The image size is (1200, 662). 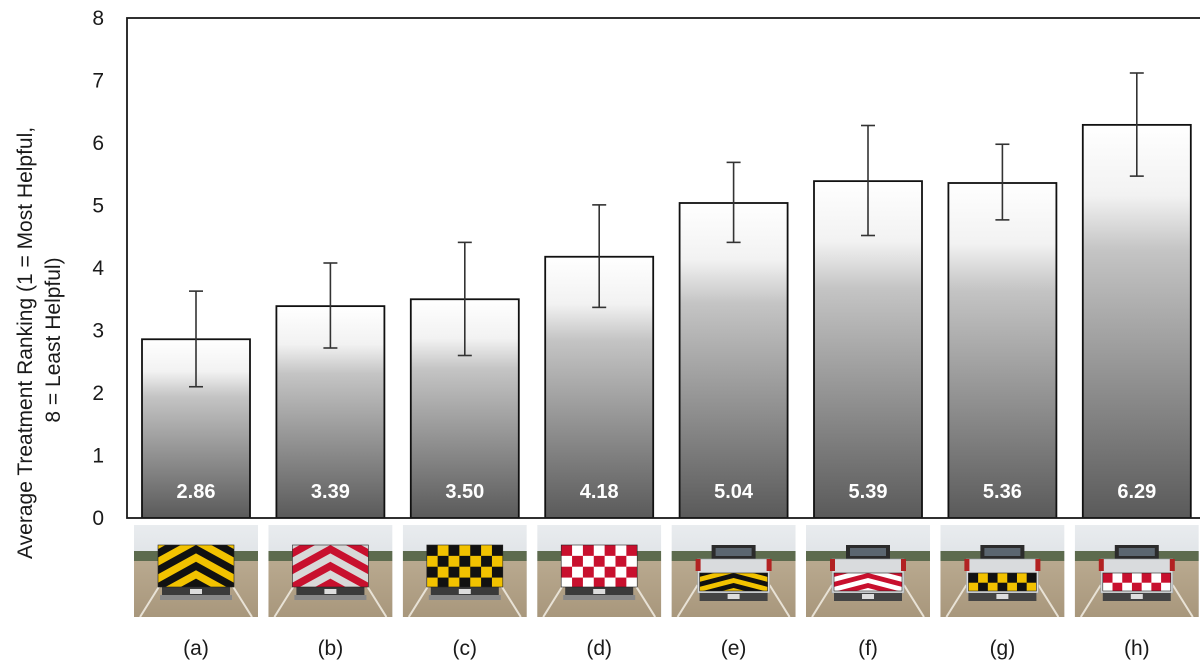 I want to click on y-axis-label-line-2: 8 = Least Helpful), so click(x=53, y=339).